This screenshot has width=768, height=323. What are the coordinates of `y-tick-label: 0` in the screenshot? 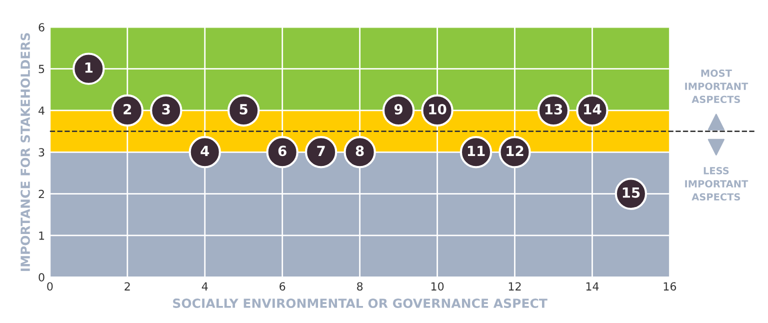 It's located at (41, 277).